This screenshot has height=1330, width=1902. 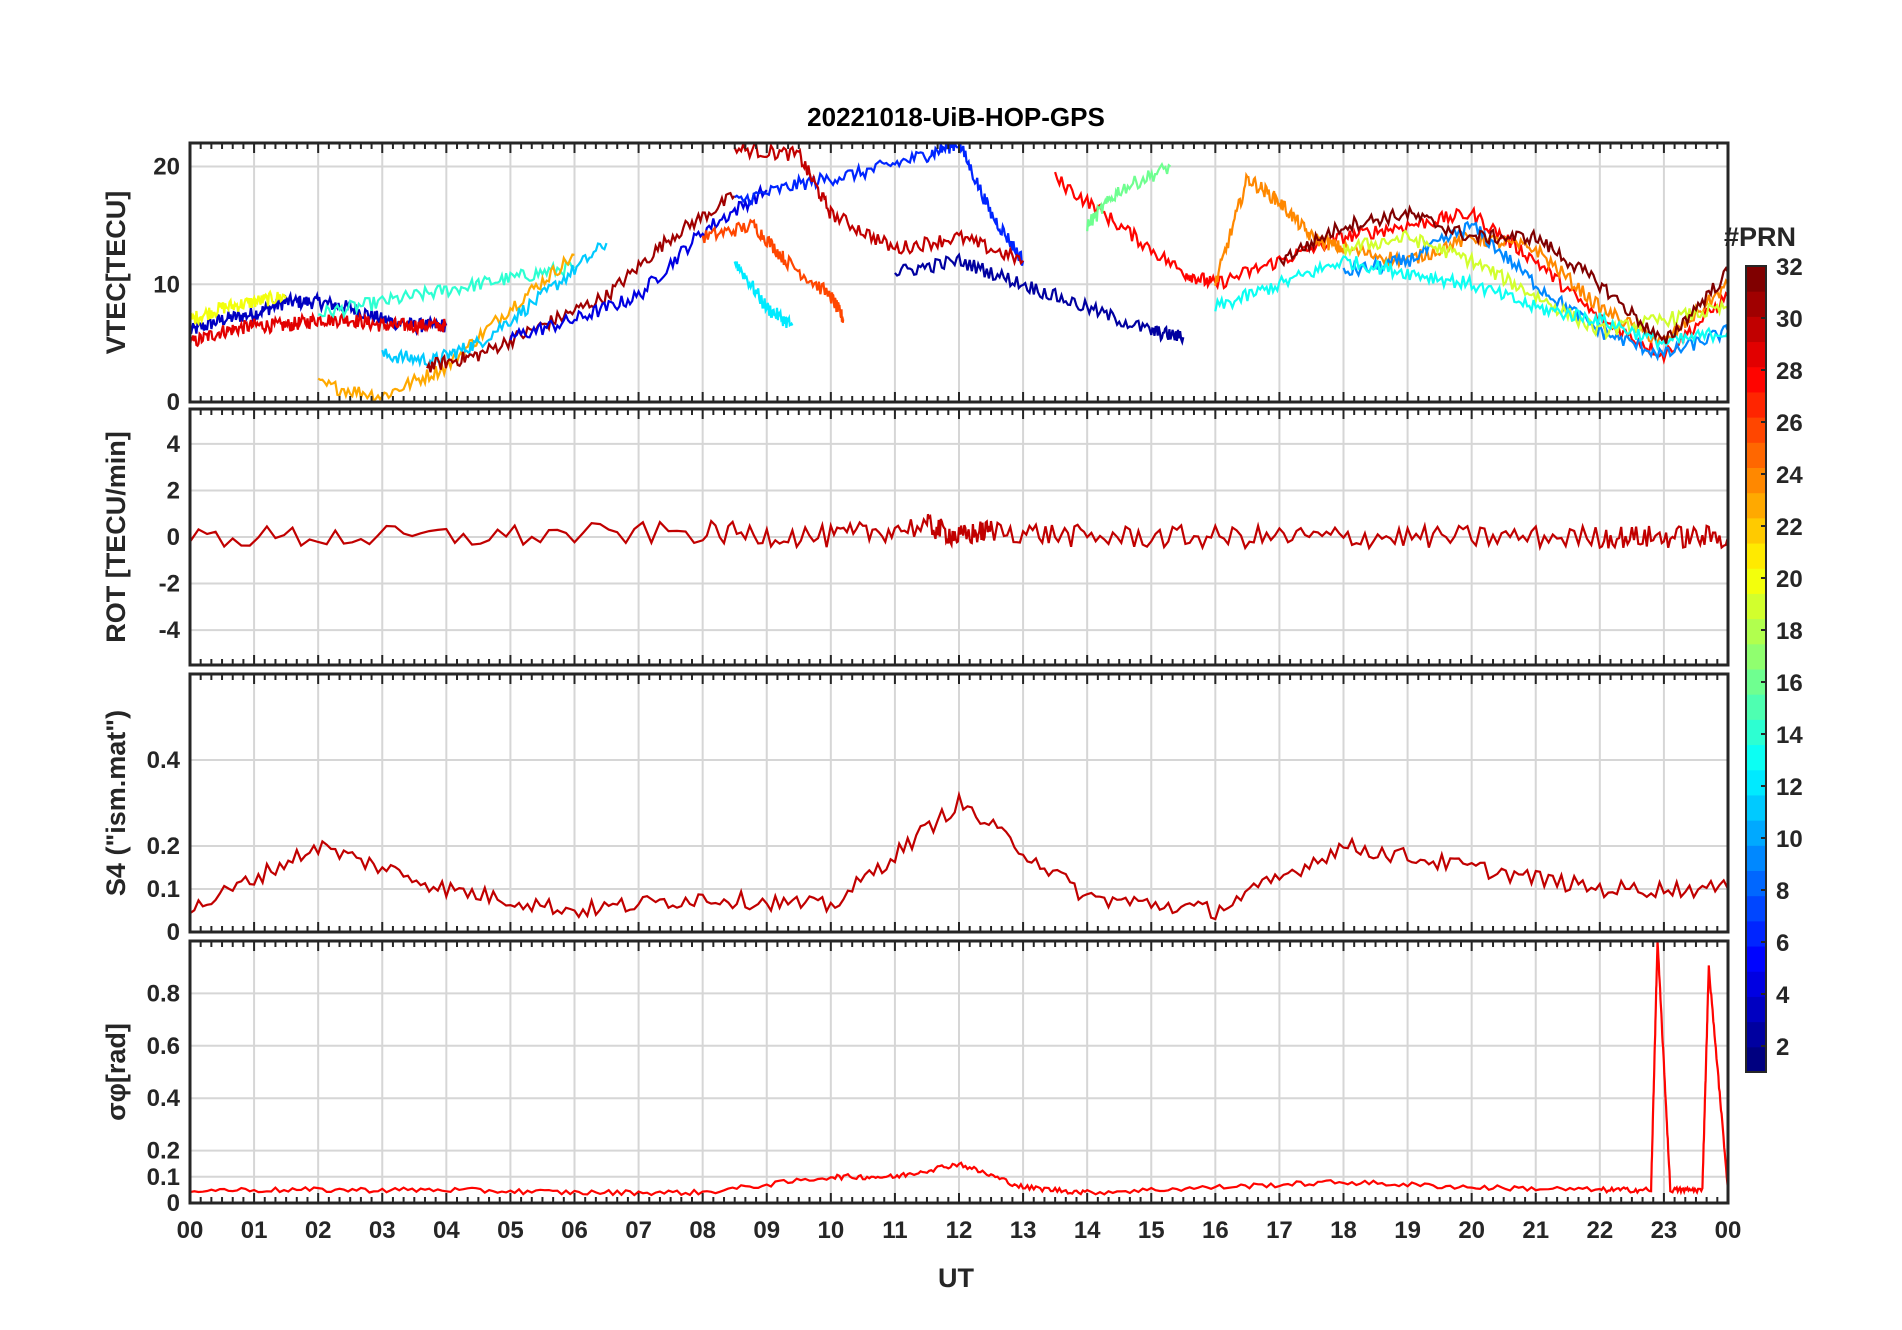 What do you see at coordinates (173, 490) in the screenshot?
I see `y-tick-label: 2` at bounding box center [173, 490].